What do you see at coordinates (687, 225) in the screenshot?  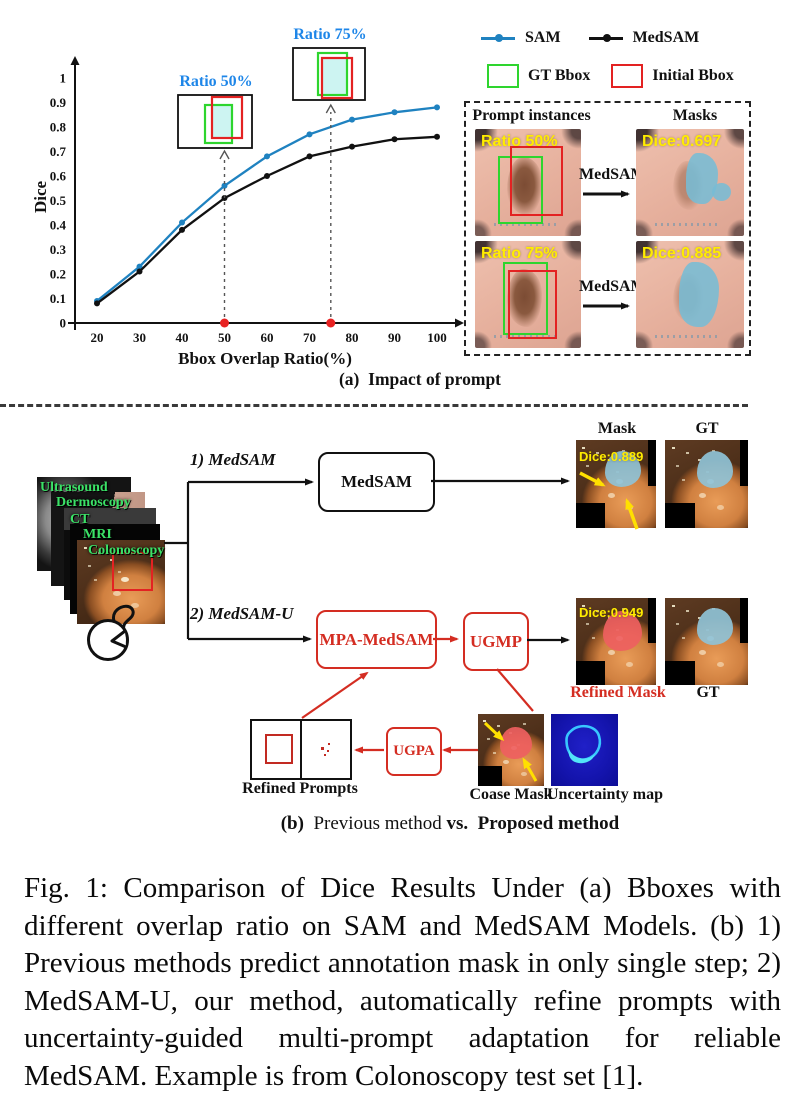 I see `ruler-scale` at bounding box center [687, 225].